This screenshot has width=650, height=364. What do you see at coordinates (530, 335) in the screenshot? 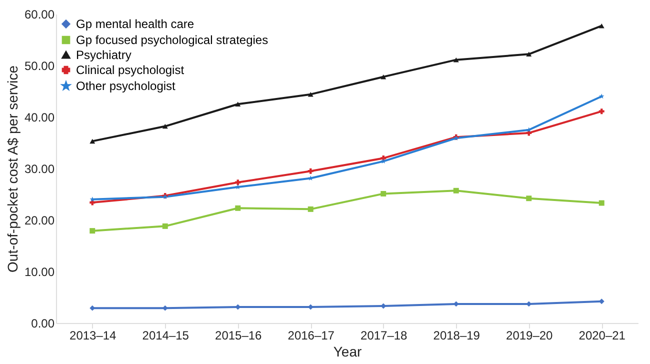
I see `x-tick-label: 2019–20` at bounding box center [530, 335].